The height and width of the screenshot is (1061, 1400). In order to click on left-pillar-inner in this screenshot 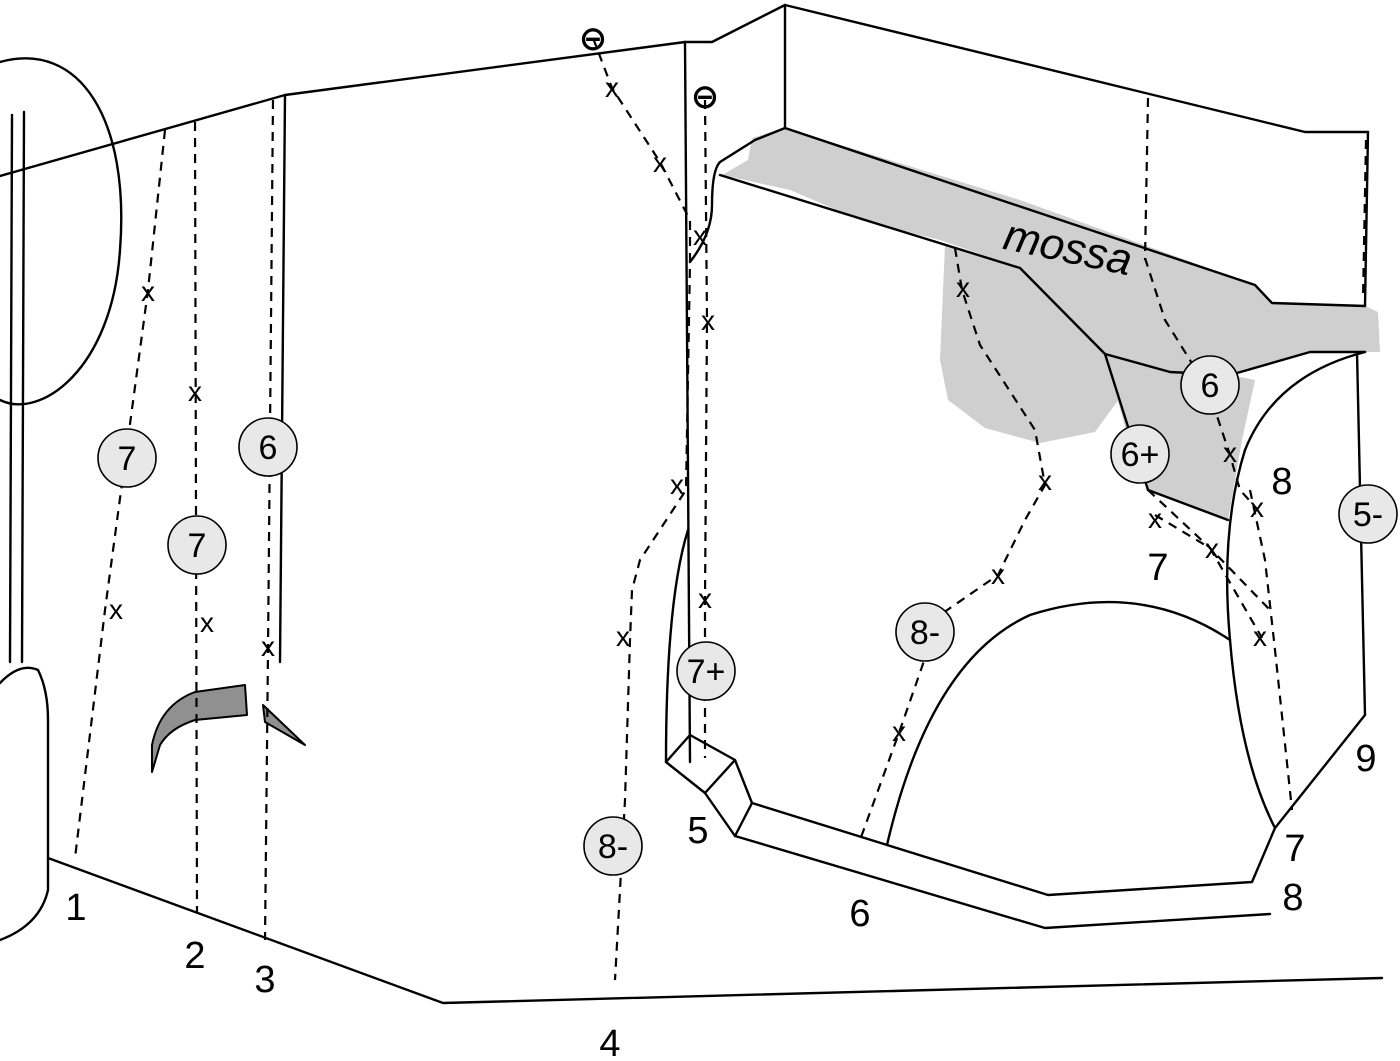, I will do `click(23, 387)`.